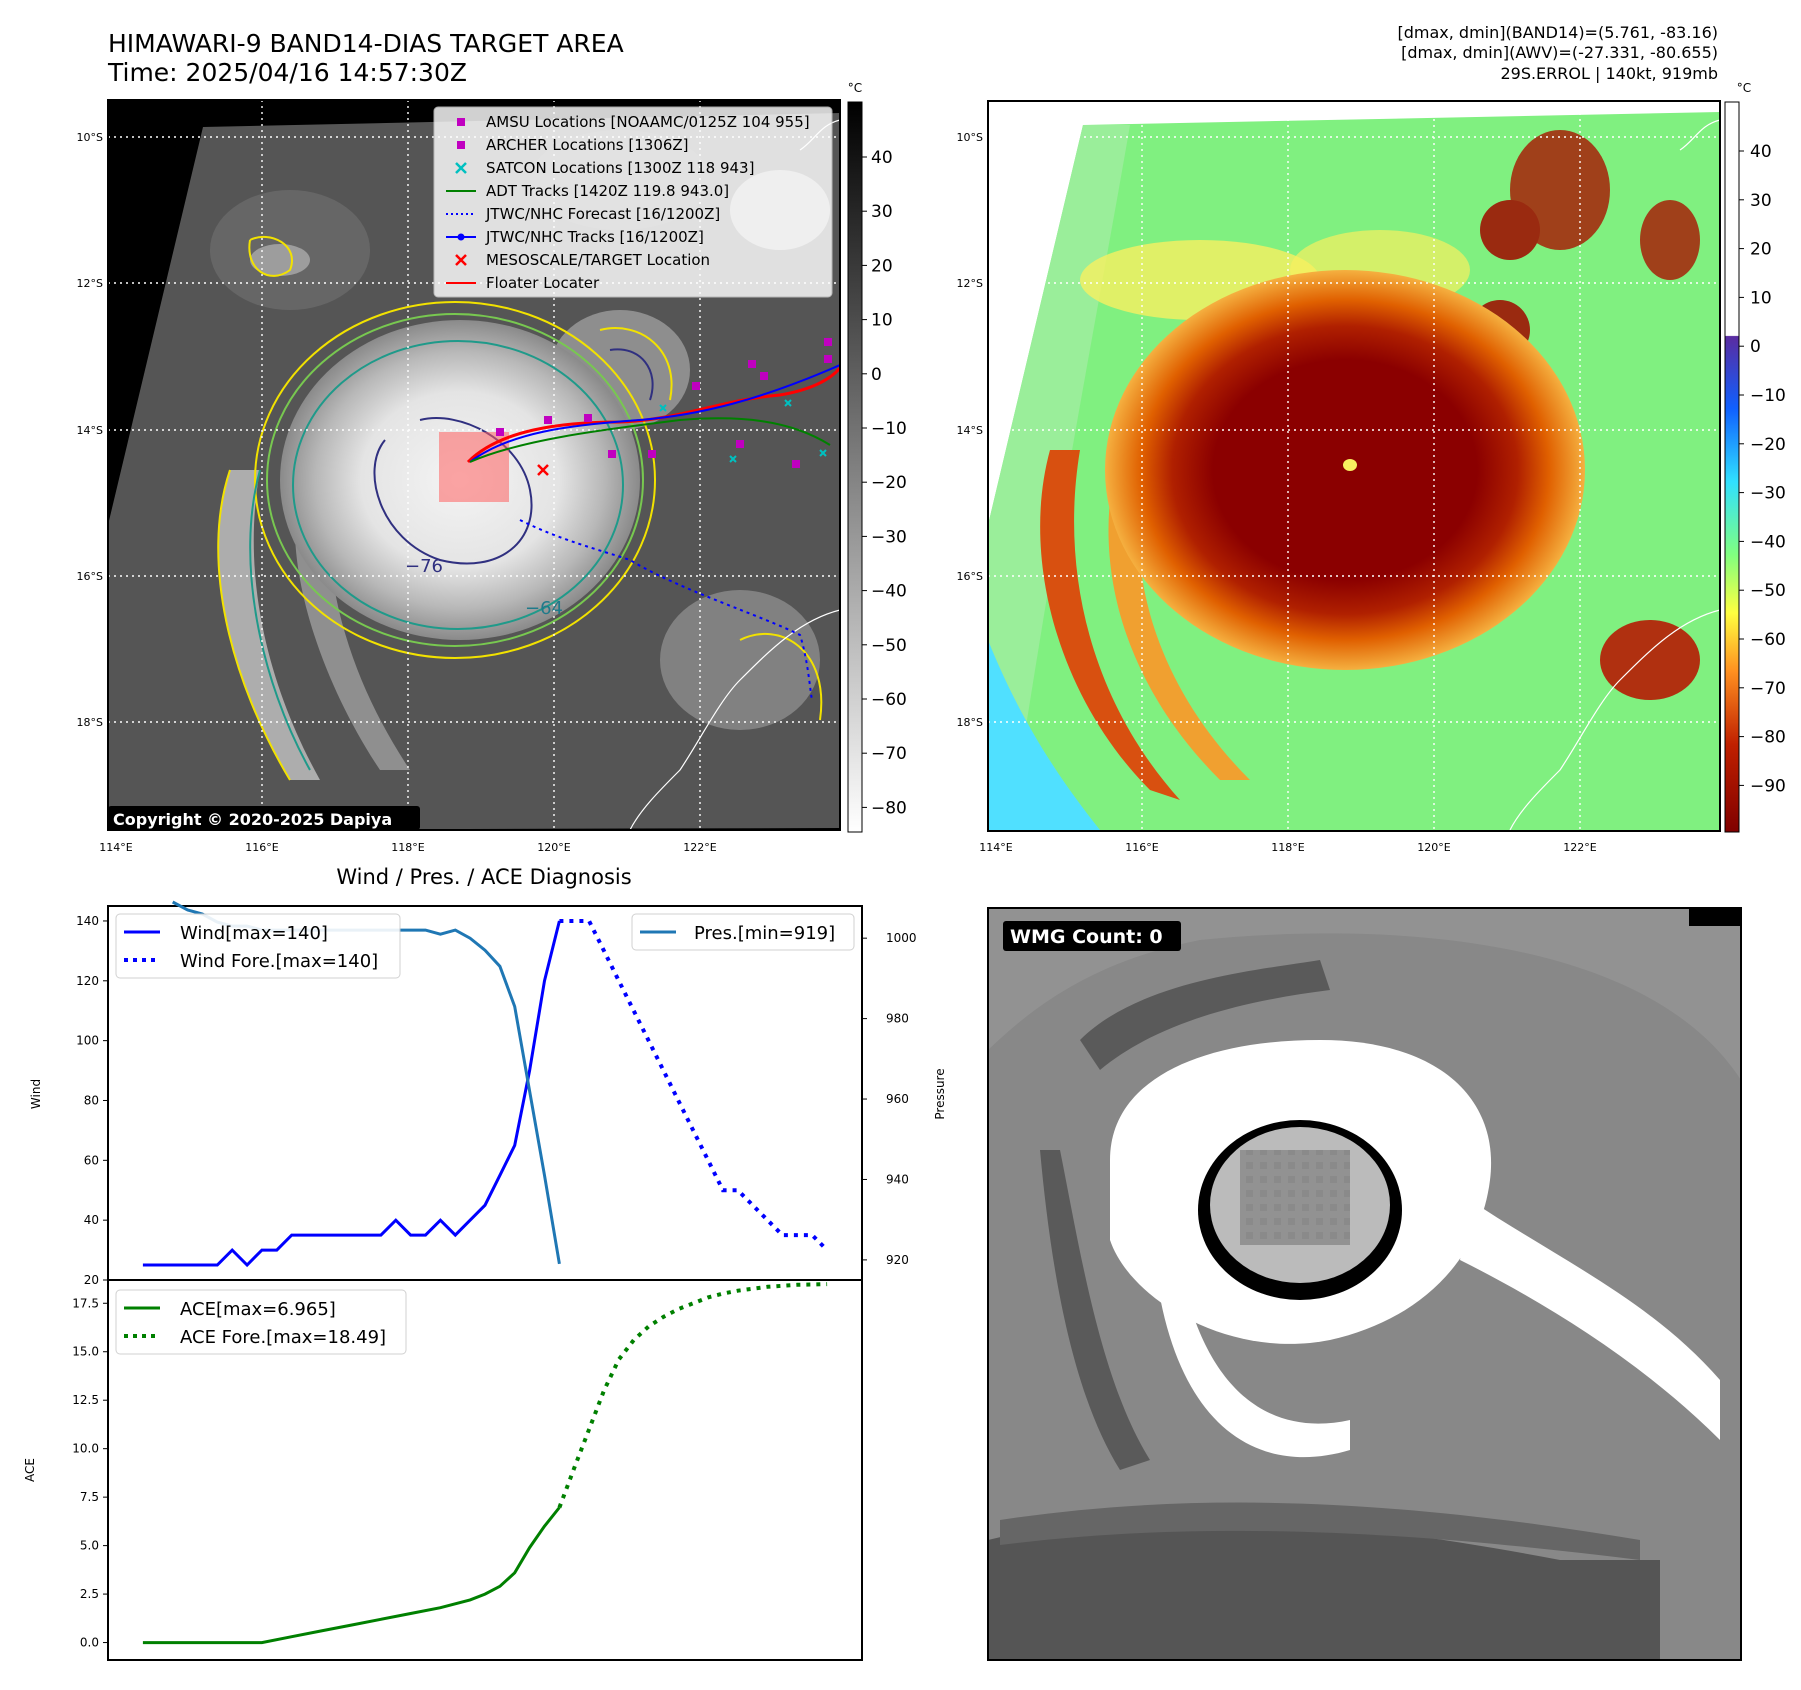  What do you see at coordinates (970, 137) in the screenshot?
I see `map-right-lat-tick: 10°S` at bounding box center [970, 137].